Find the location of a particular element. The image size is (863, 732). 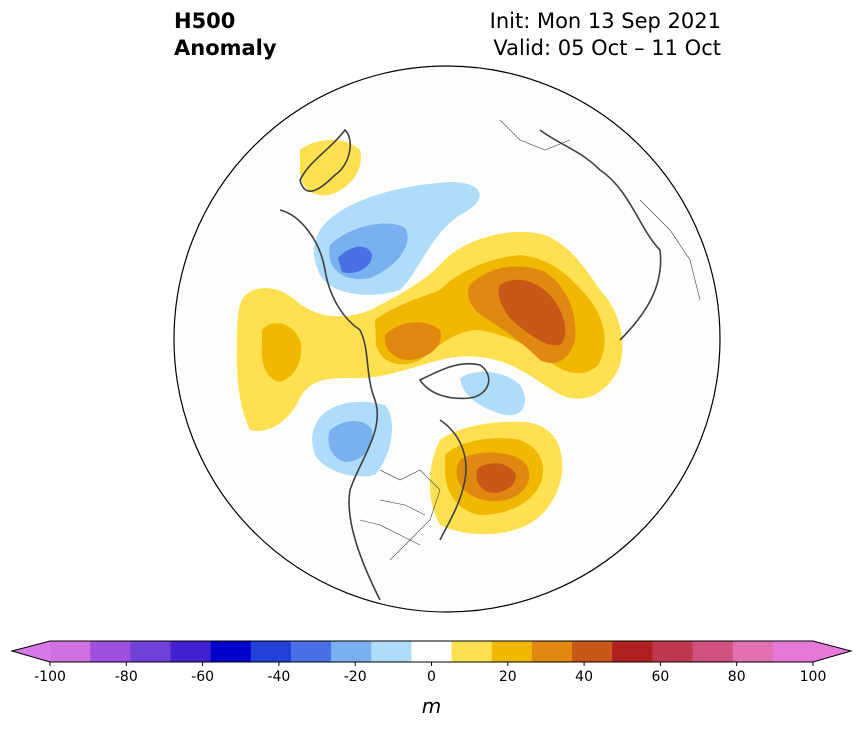

colorbar-tick-label: -40 is located at coordinates (278, 677).